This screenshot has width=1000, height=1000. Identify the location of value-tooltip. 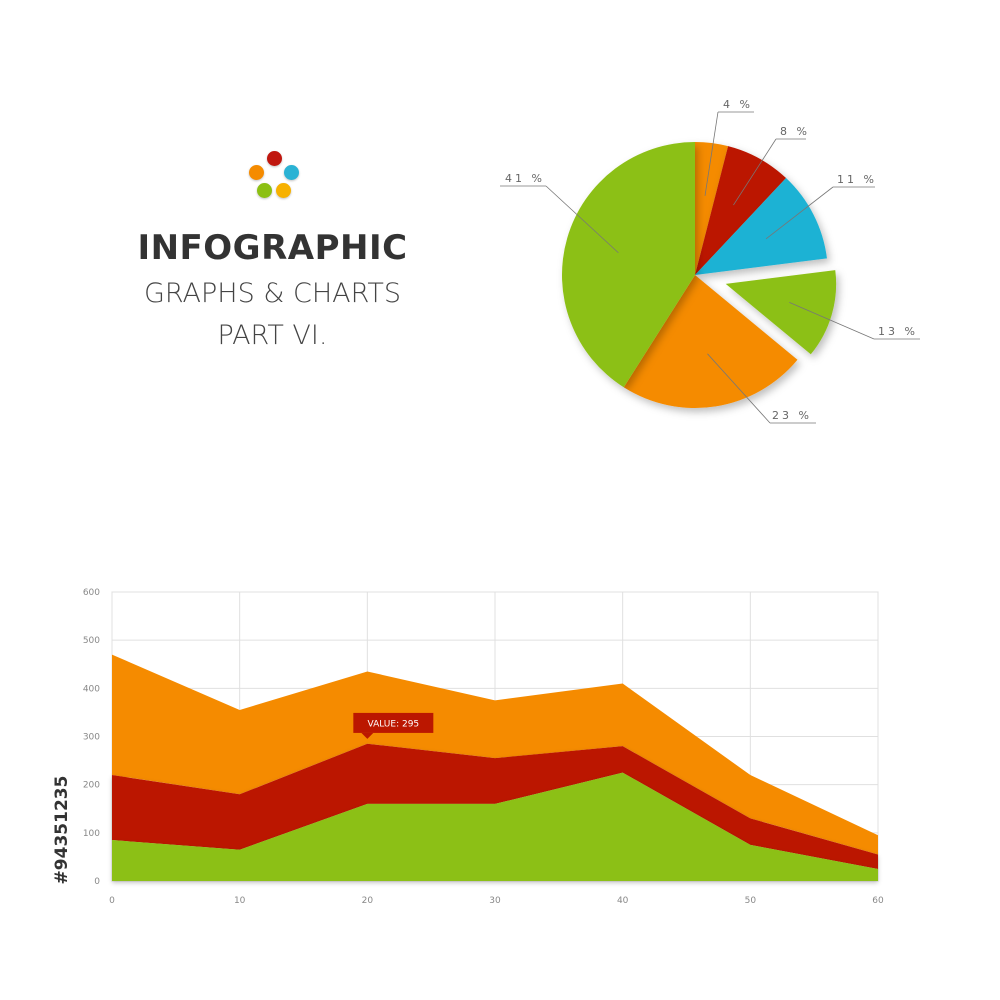
(393, 722).